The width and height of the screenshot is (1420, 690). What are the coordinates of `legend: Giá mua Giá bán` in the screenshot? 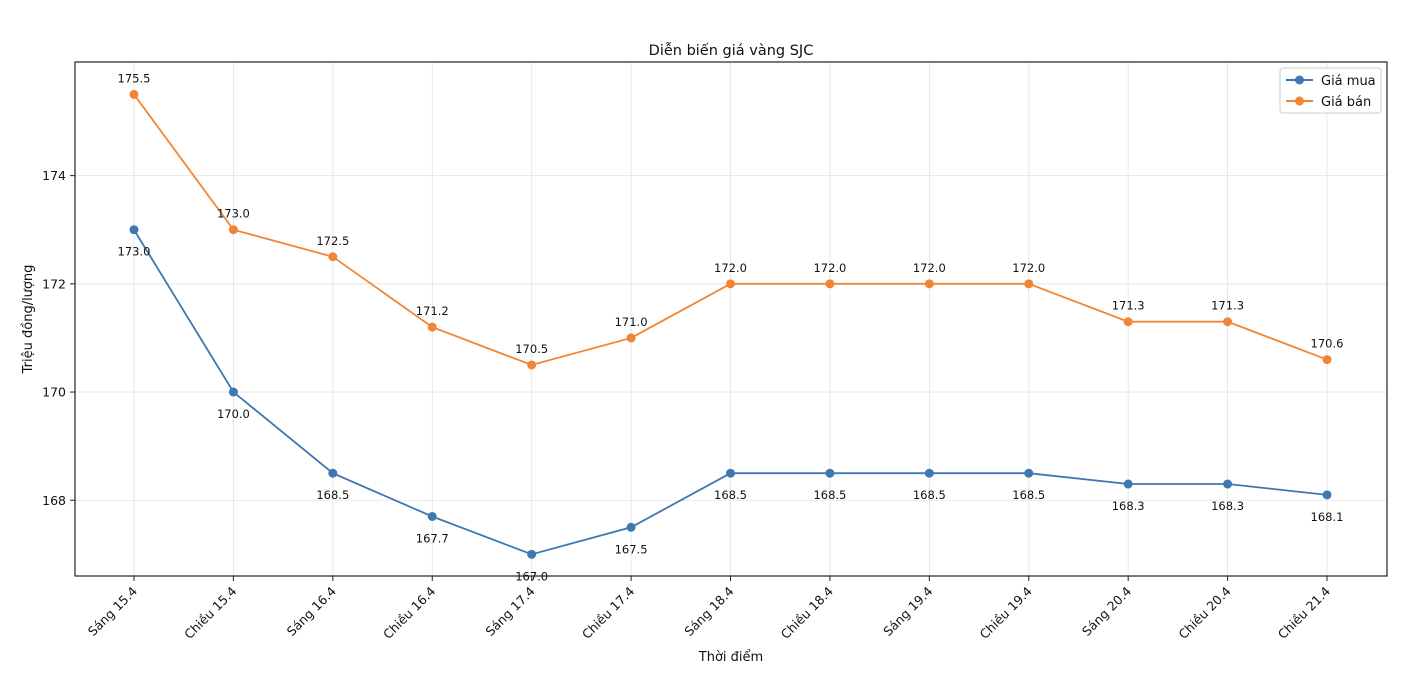 It's located at (1330, 90).